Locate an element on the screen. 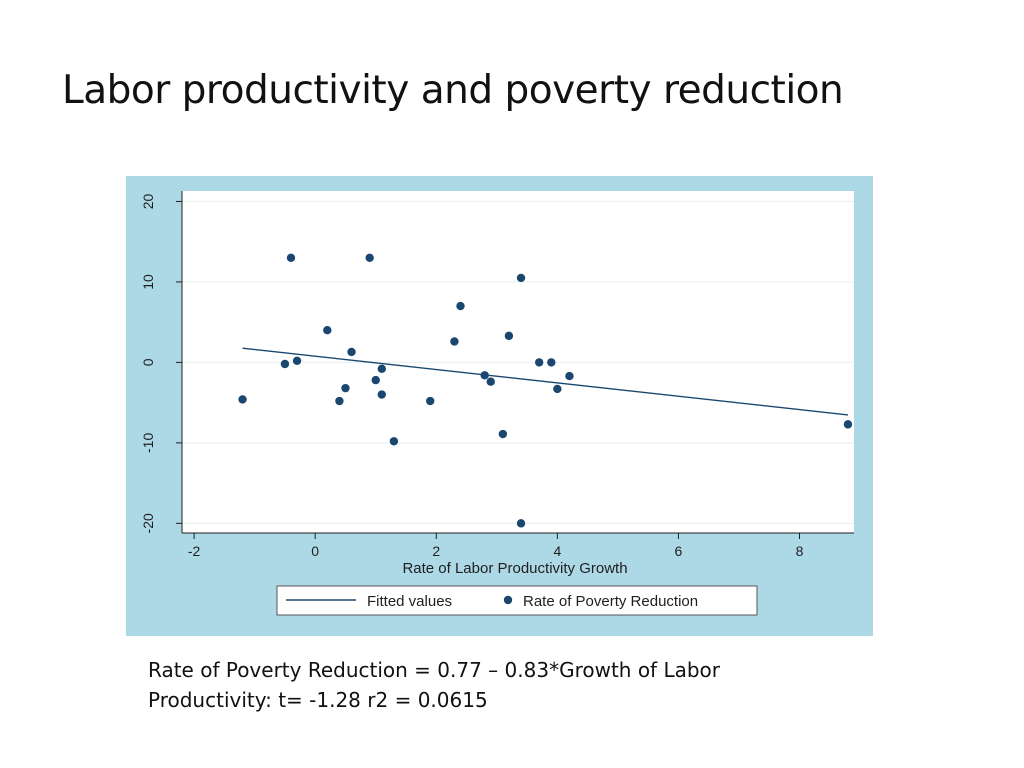  y-tick-label: 0 is located at coordinates (148, 362).